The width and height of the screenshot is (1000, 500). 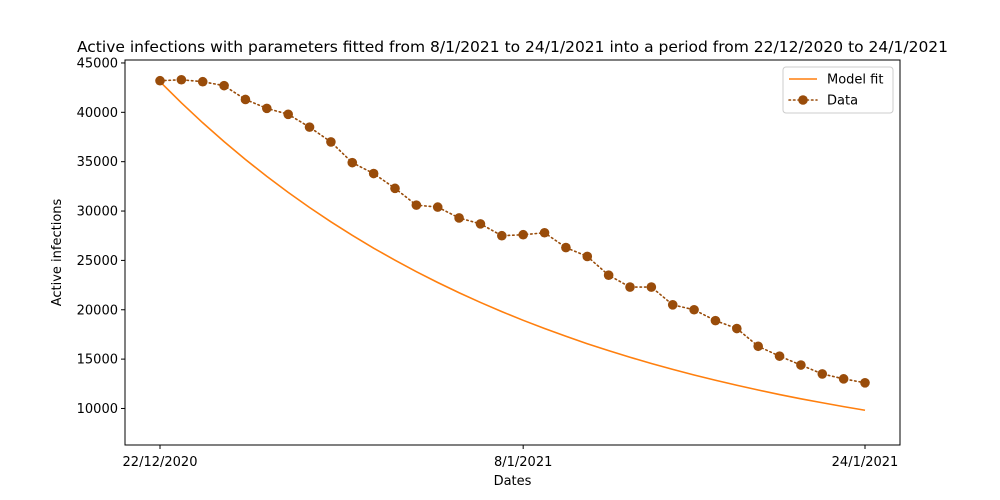 What do you see at coordinates (838, 90) in the screenshot?
I see `legend: Model fit Data` at bounding box center [838, 90].